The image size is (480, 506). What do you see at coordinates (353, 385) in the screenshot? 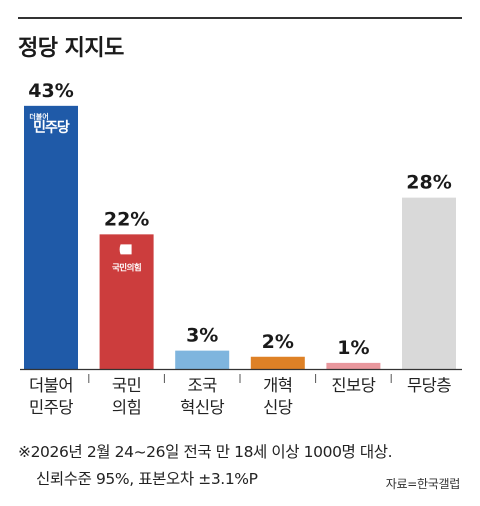
I see `category-label: 진보당` at bounding box center [353, 385].